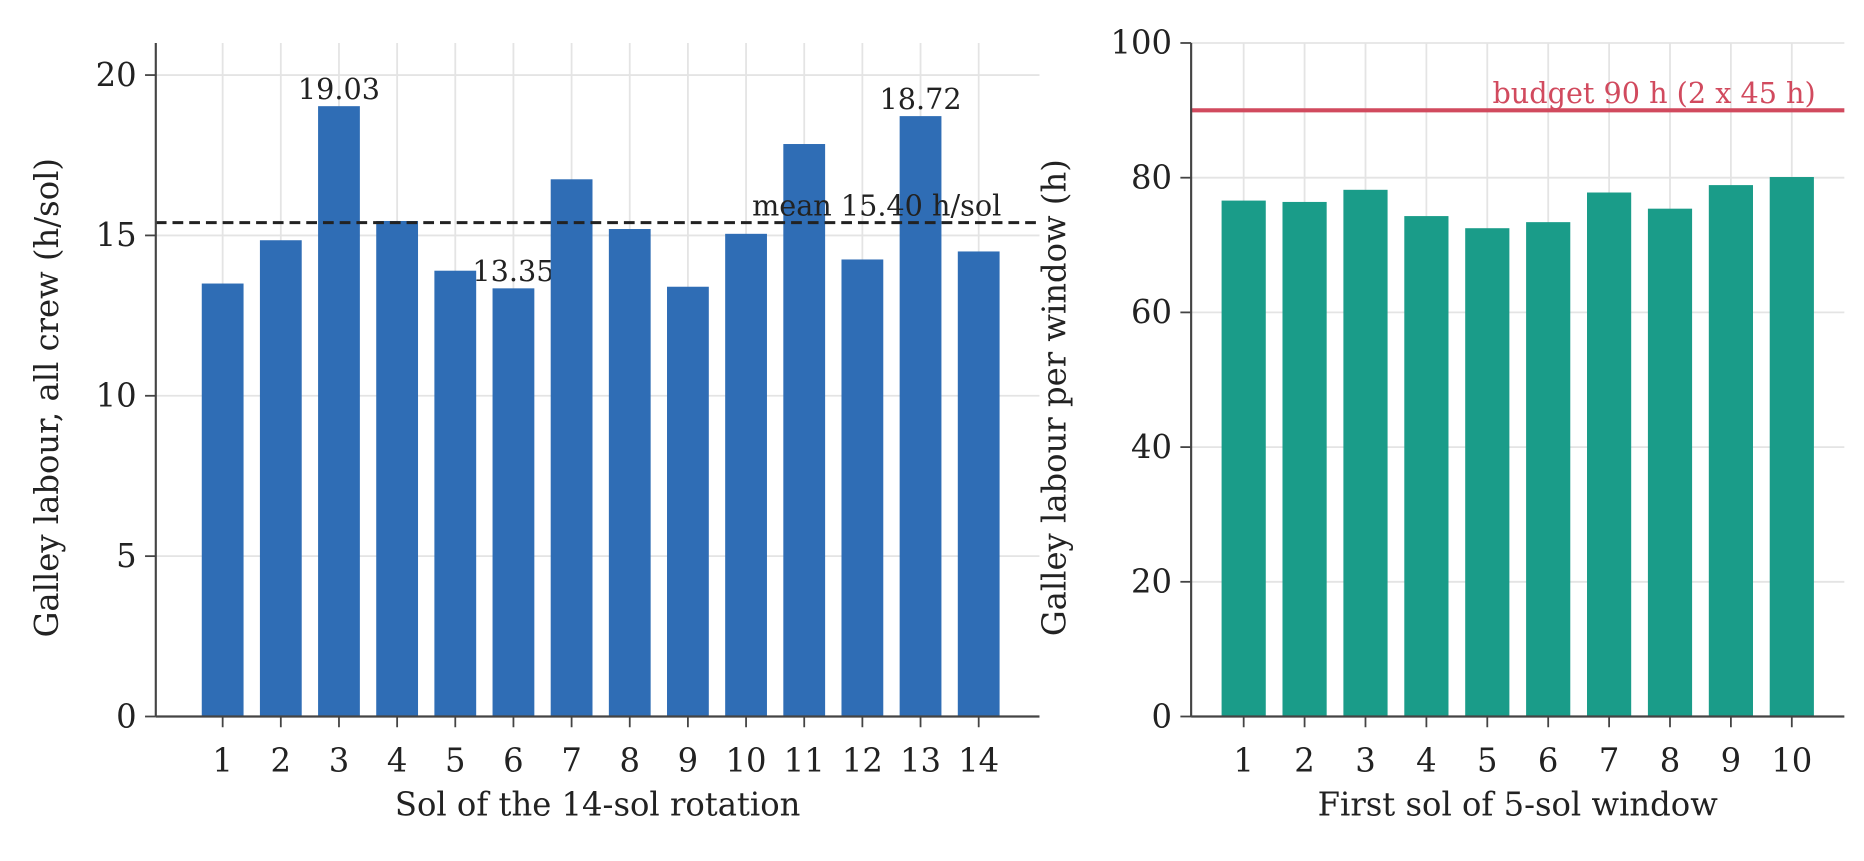  Describe the element at coordinates (116, 235) in the screenshot. I see `y-tick-label: 15` at that location.